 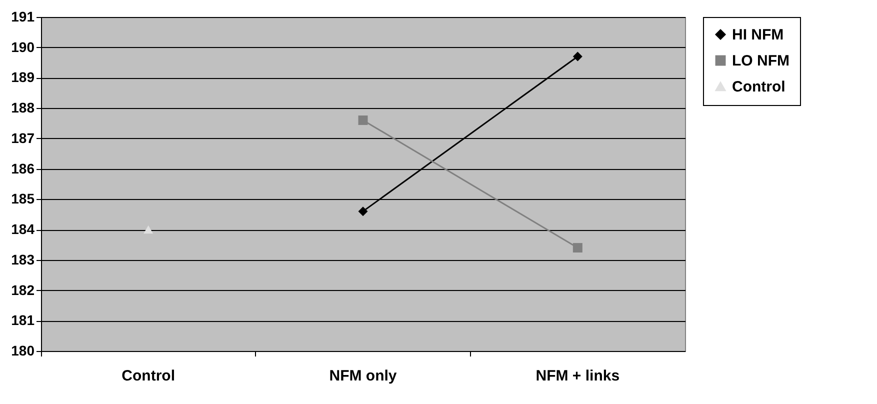 I want to click on y-tick-label: 188, so click(x=23, y=108).